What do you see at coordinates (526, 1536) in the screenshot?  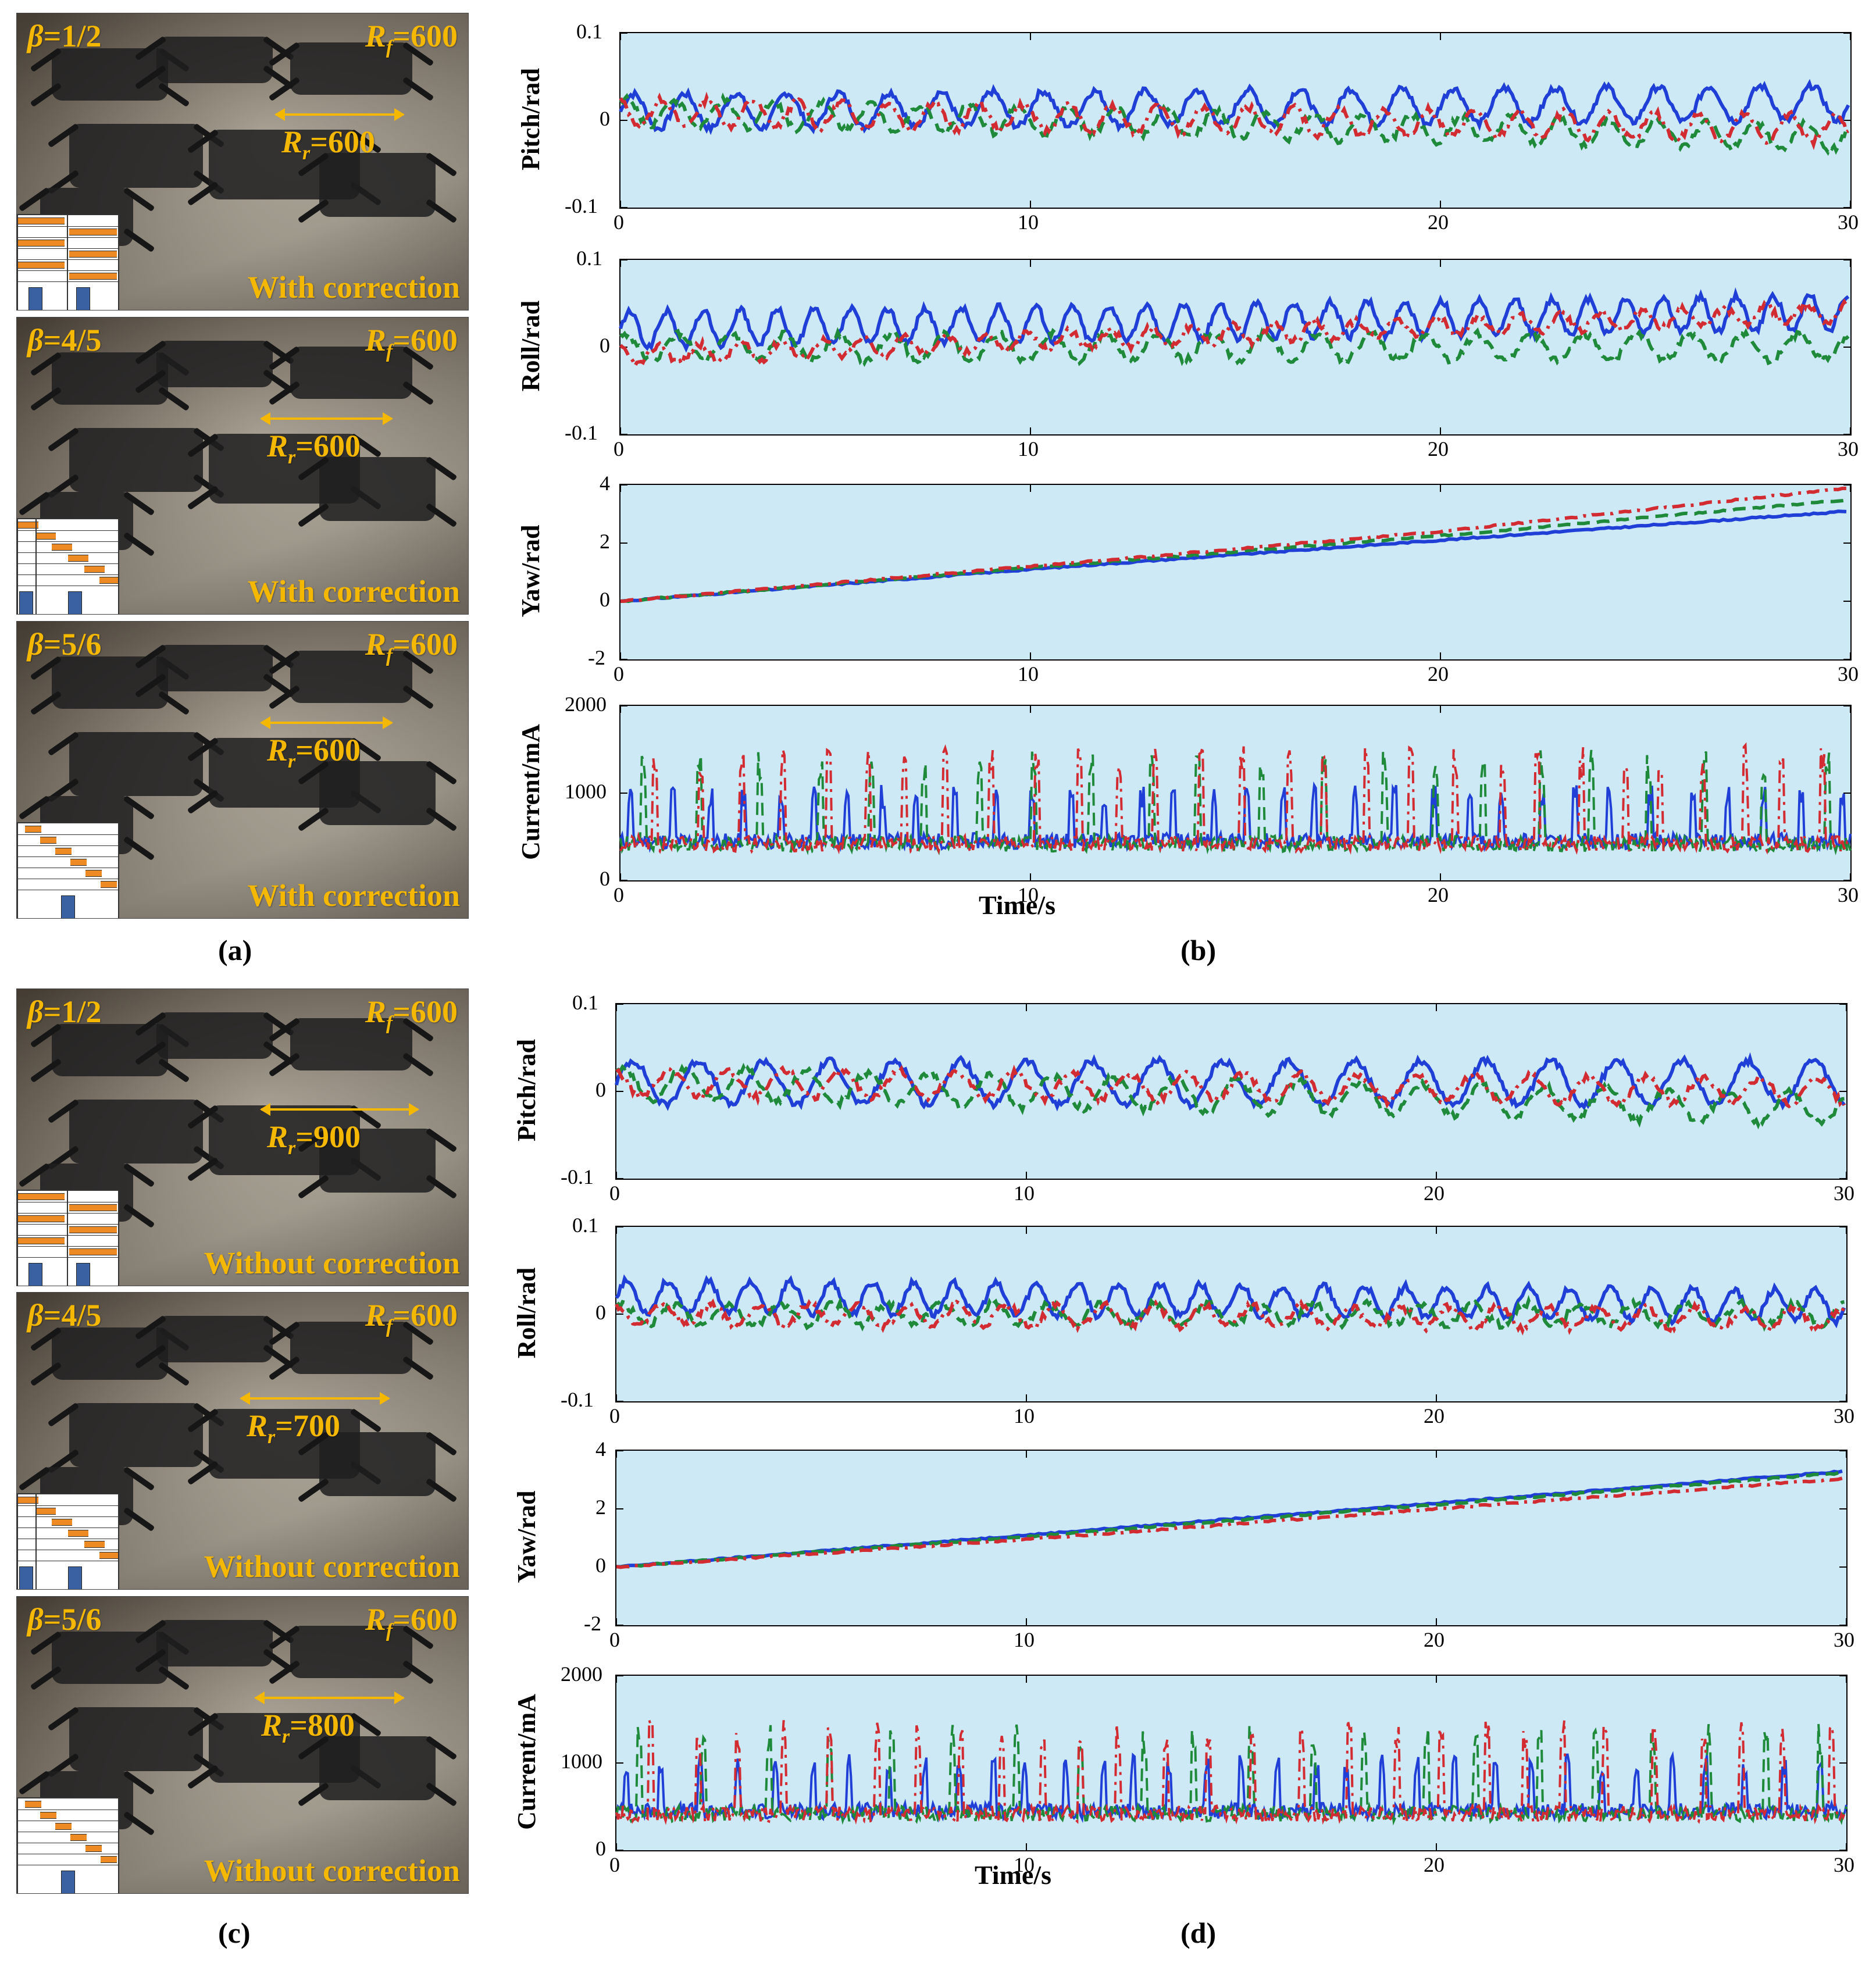 I see `y-axis-label: Yaw/rad` at bounding box center [526, 1536].